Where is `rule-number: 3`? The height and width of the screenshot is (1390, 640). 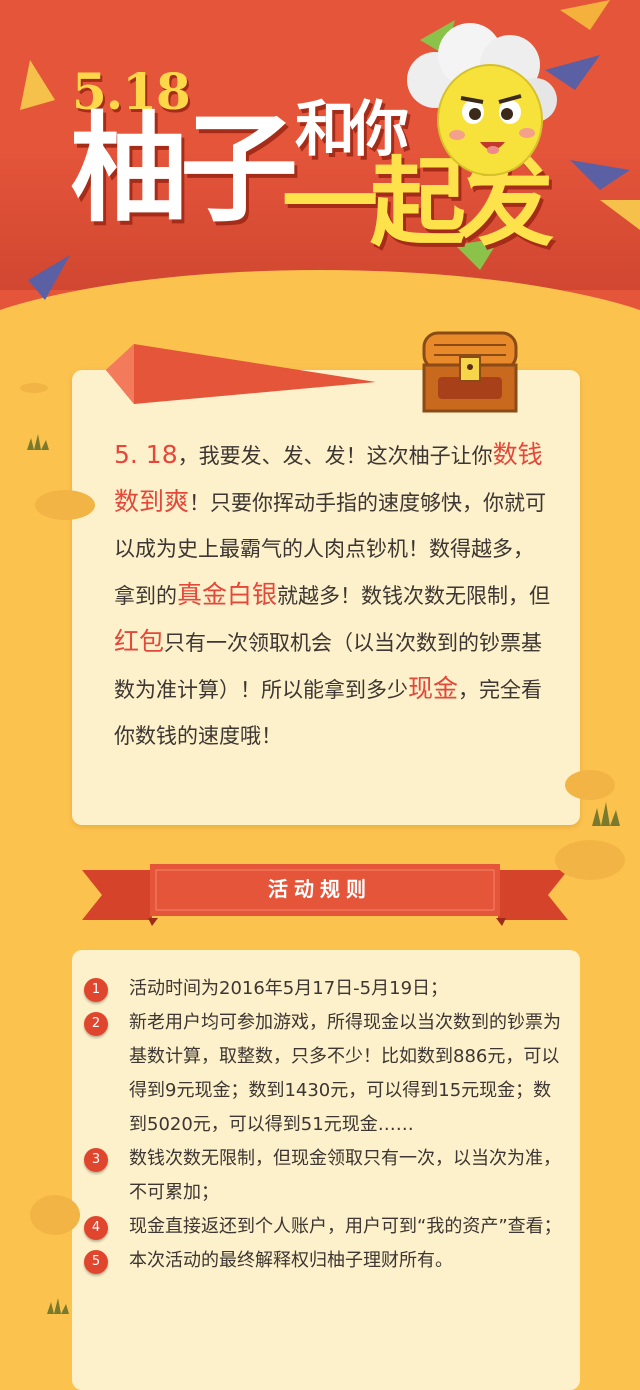
rule-number: 3 is located at coordinates (96, 1160).